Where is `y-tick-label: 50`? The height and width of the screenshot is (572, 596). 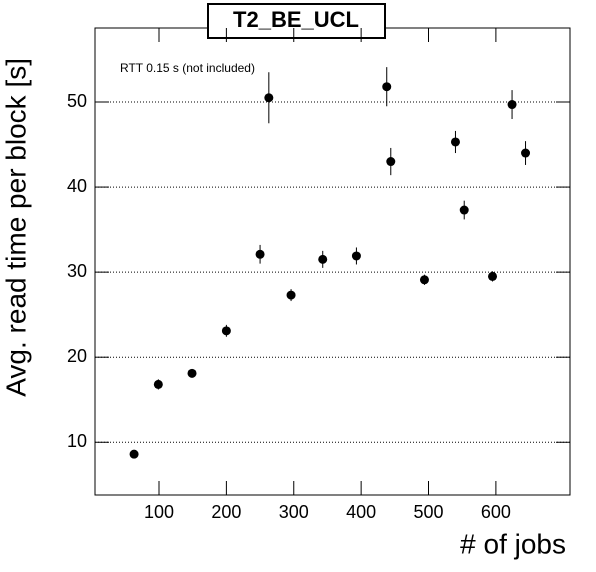 y-tick-label: 50 is located at coordinates (77, 101).